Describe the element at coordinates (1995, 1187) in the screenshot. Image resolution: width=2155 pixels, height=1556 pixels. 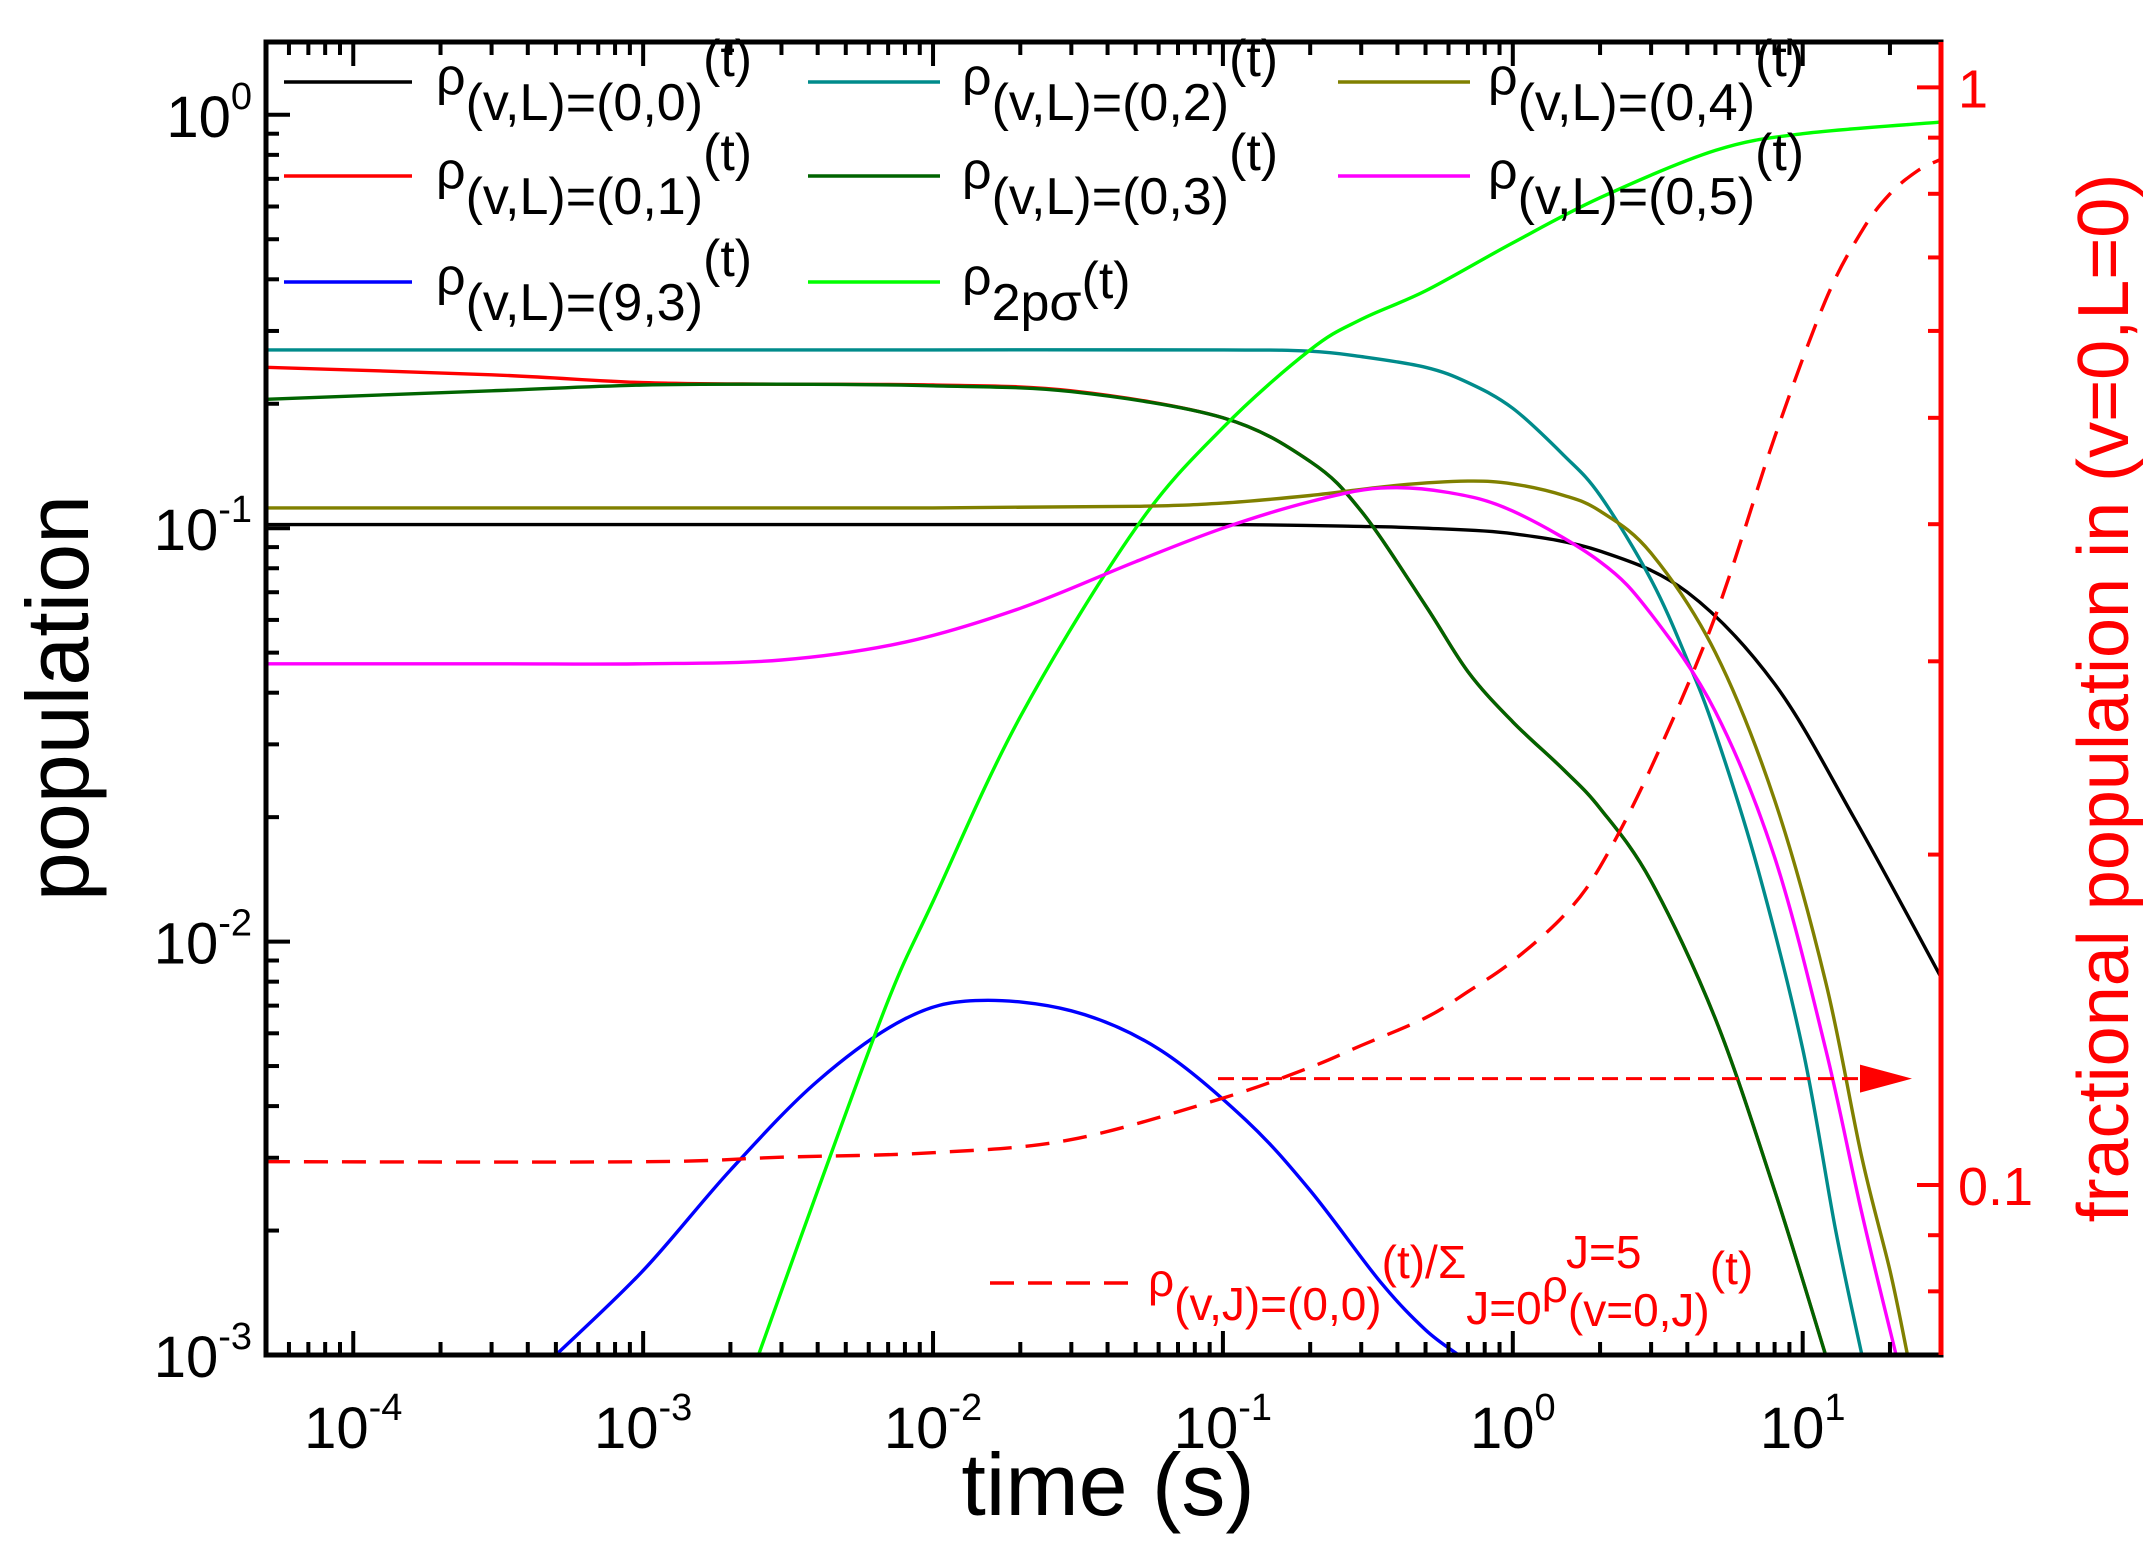
I see `y2-tick-label-0-1: 0.1` at that location.